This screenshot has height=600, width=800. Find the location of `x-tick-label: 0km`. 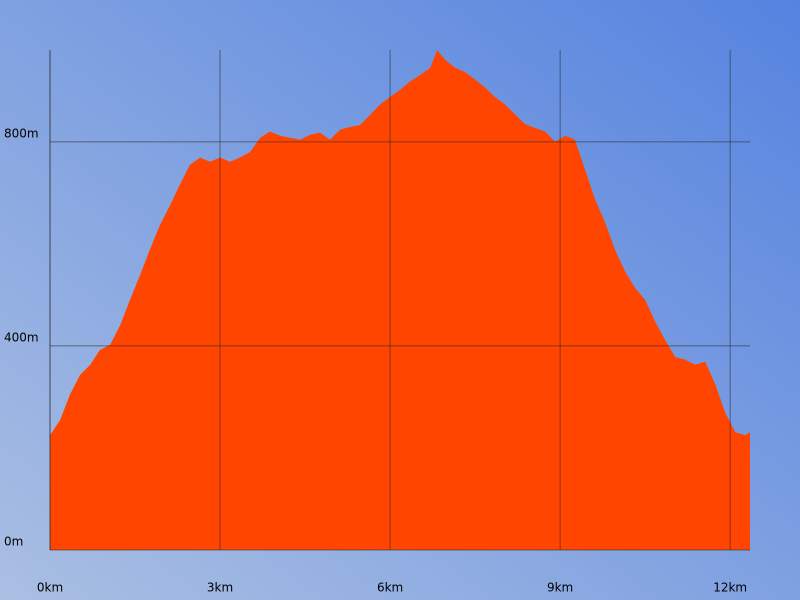

x-tick-label: 0km is located at coordinates (50, 588).